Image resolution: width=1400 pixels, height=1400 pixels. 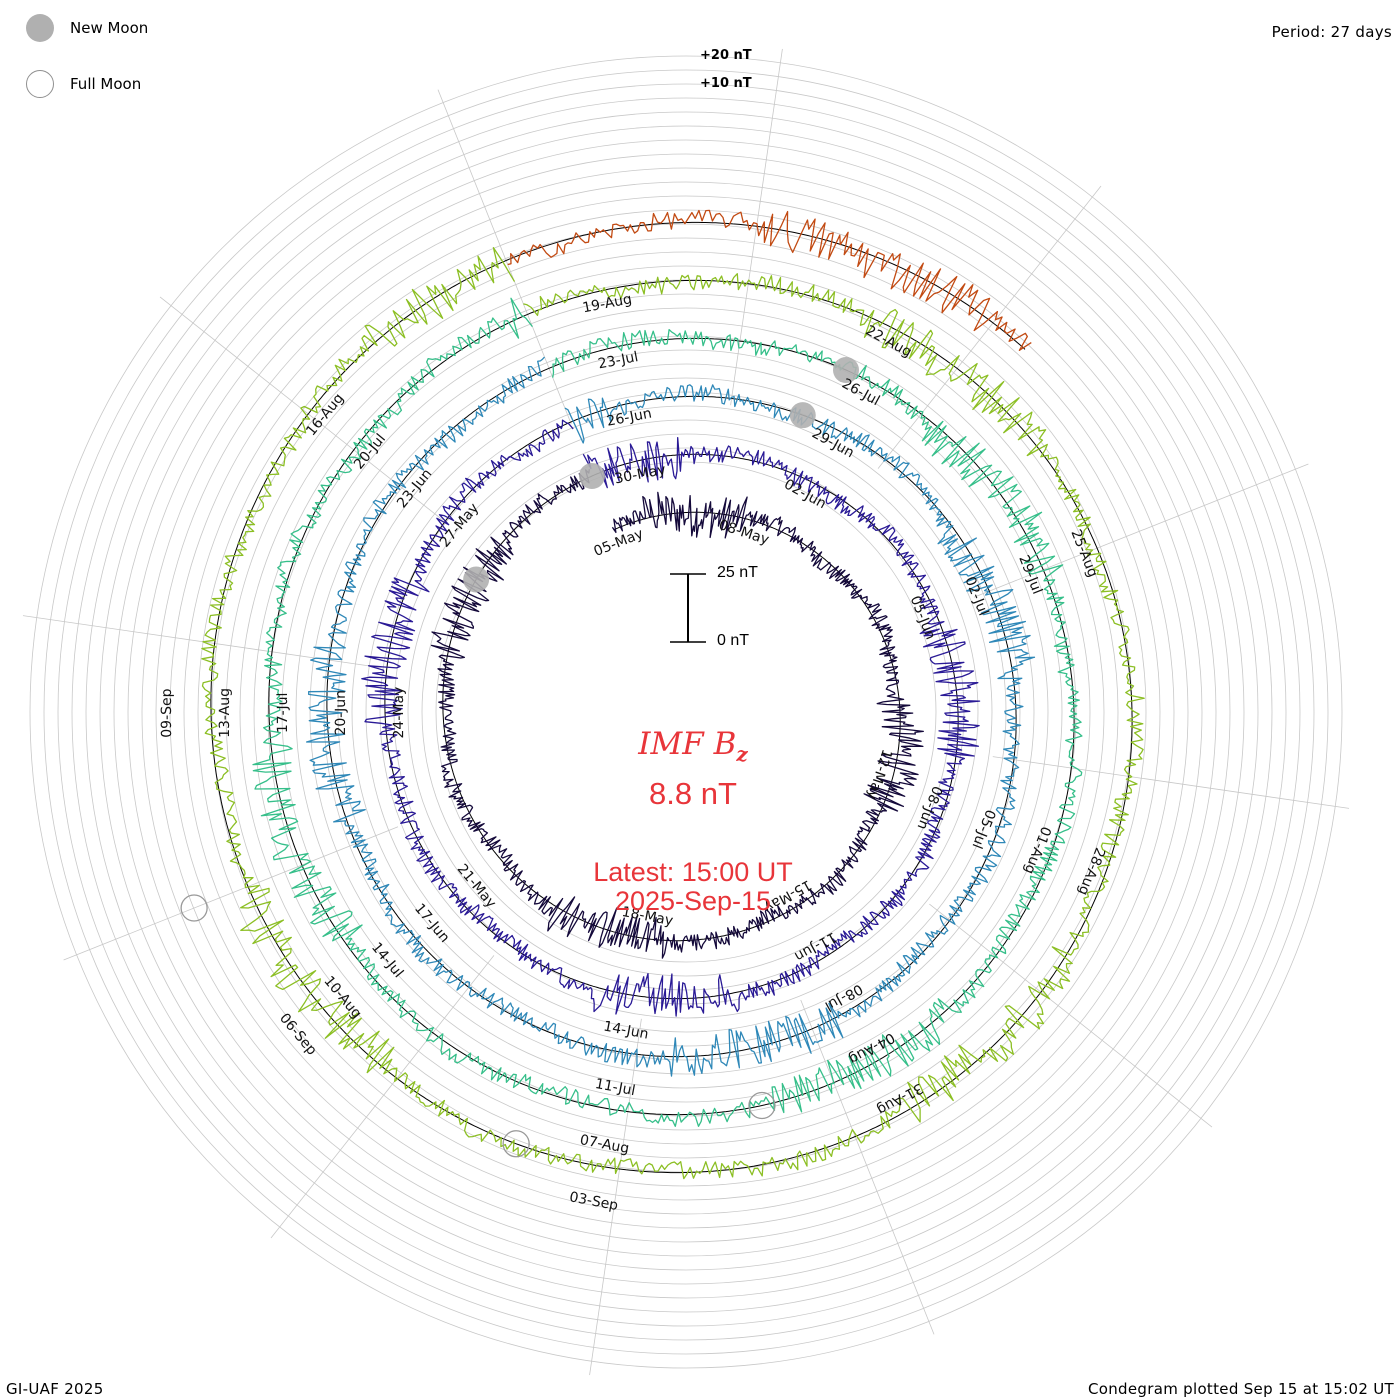 I want to click on full-moon-icon, so click(x=40, y=84).